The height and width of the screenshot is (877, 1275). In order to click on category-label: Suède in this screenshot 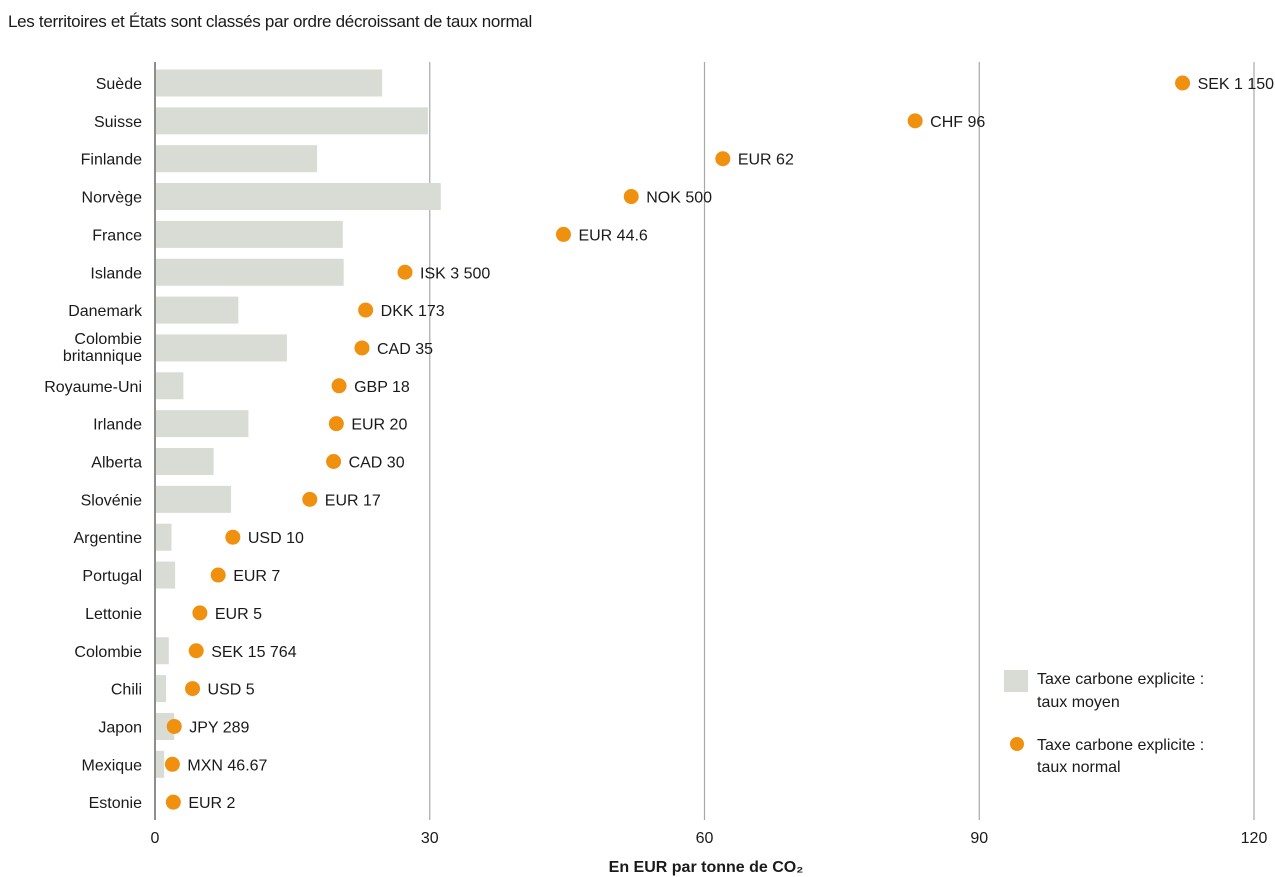, I will do `click(119, 84)`.